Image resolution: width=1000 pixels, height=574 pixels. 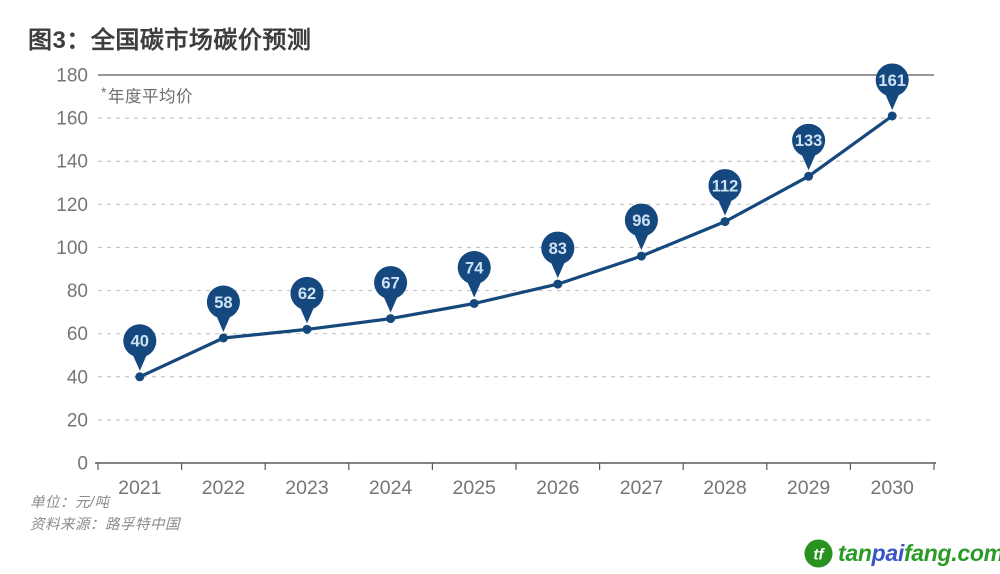 I want to click on y-axis-label: 140, so click(x=72, y=162).